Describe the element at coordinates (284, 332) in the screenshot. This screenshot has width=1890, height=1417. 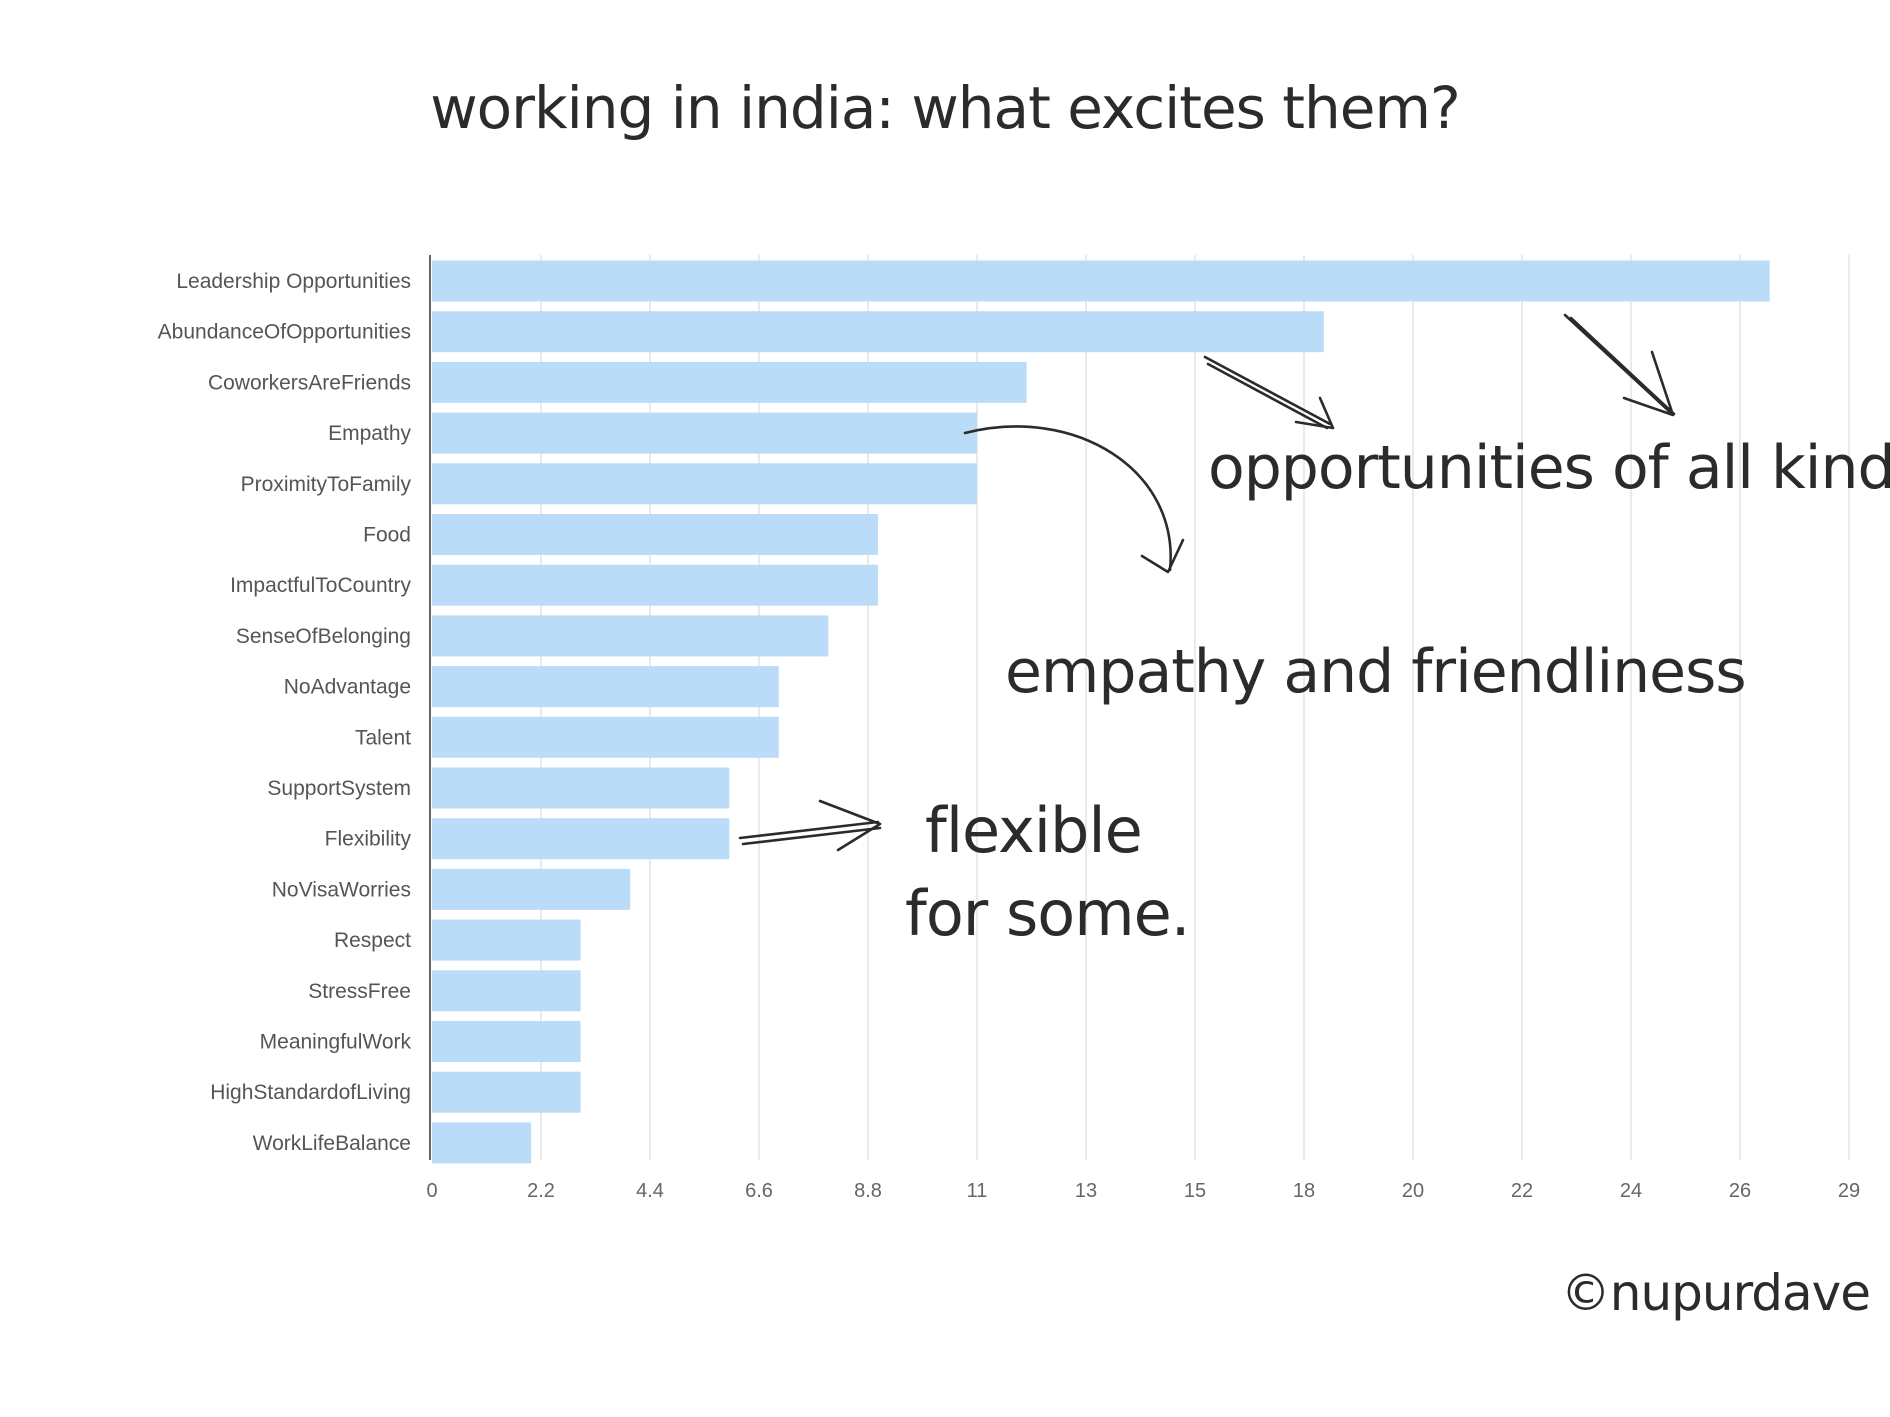
I see `category-label: AbundanceOfOpportunities` at that location.